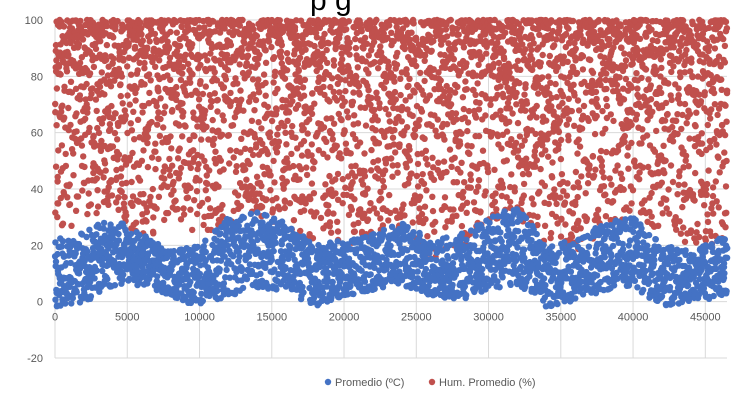 This screenshot has width=737, height=401. Describe the element at coordinates (633, 318) in the screenshot. I see `x-tick-label: 40000` at that location.